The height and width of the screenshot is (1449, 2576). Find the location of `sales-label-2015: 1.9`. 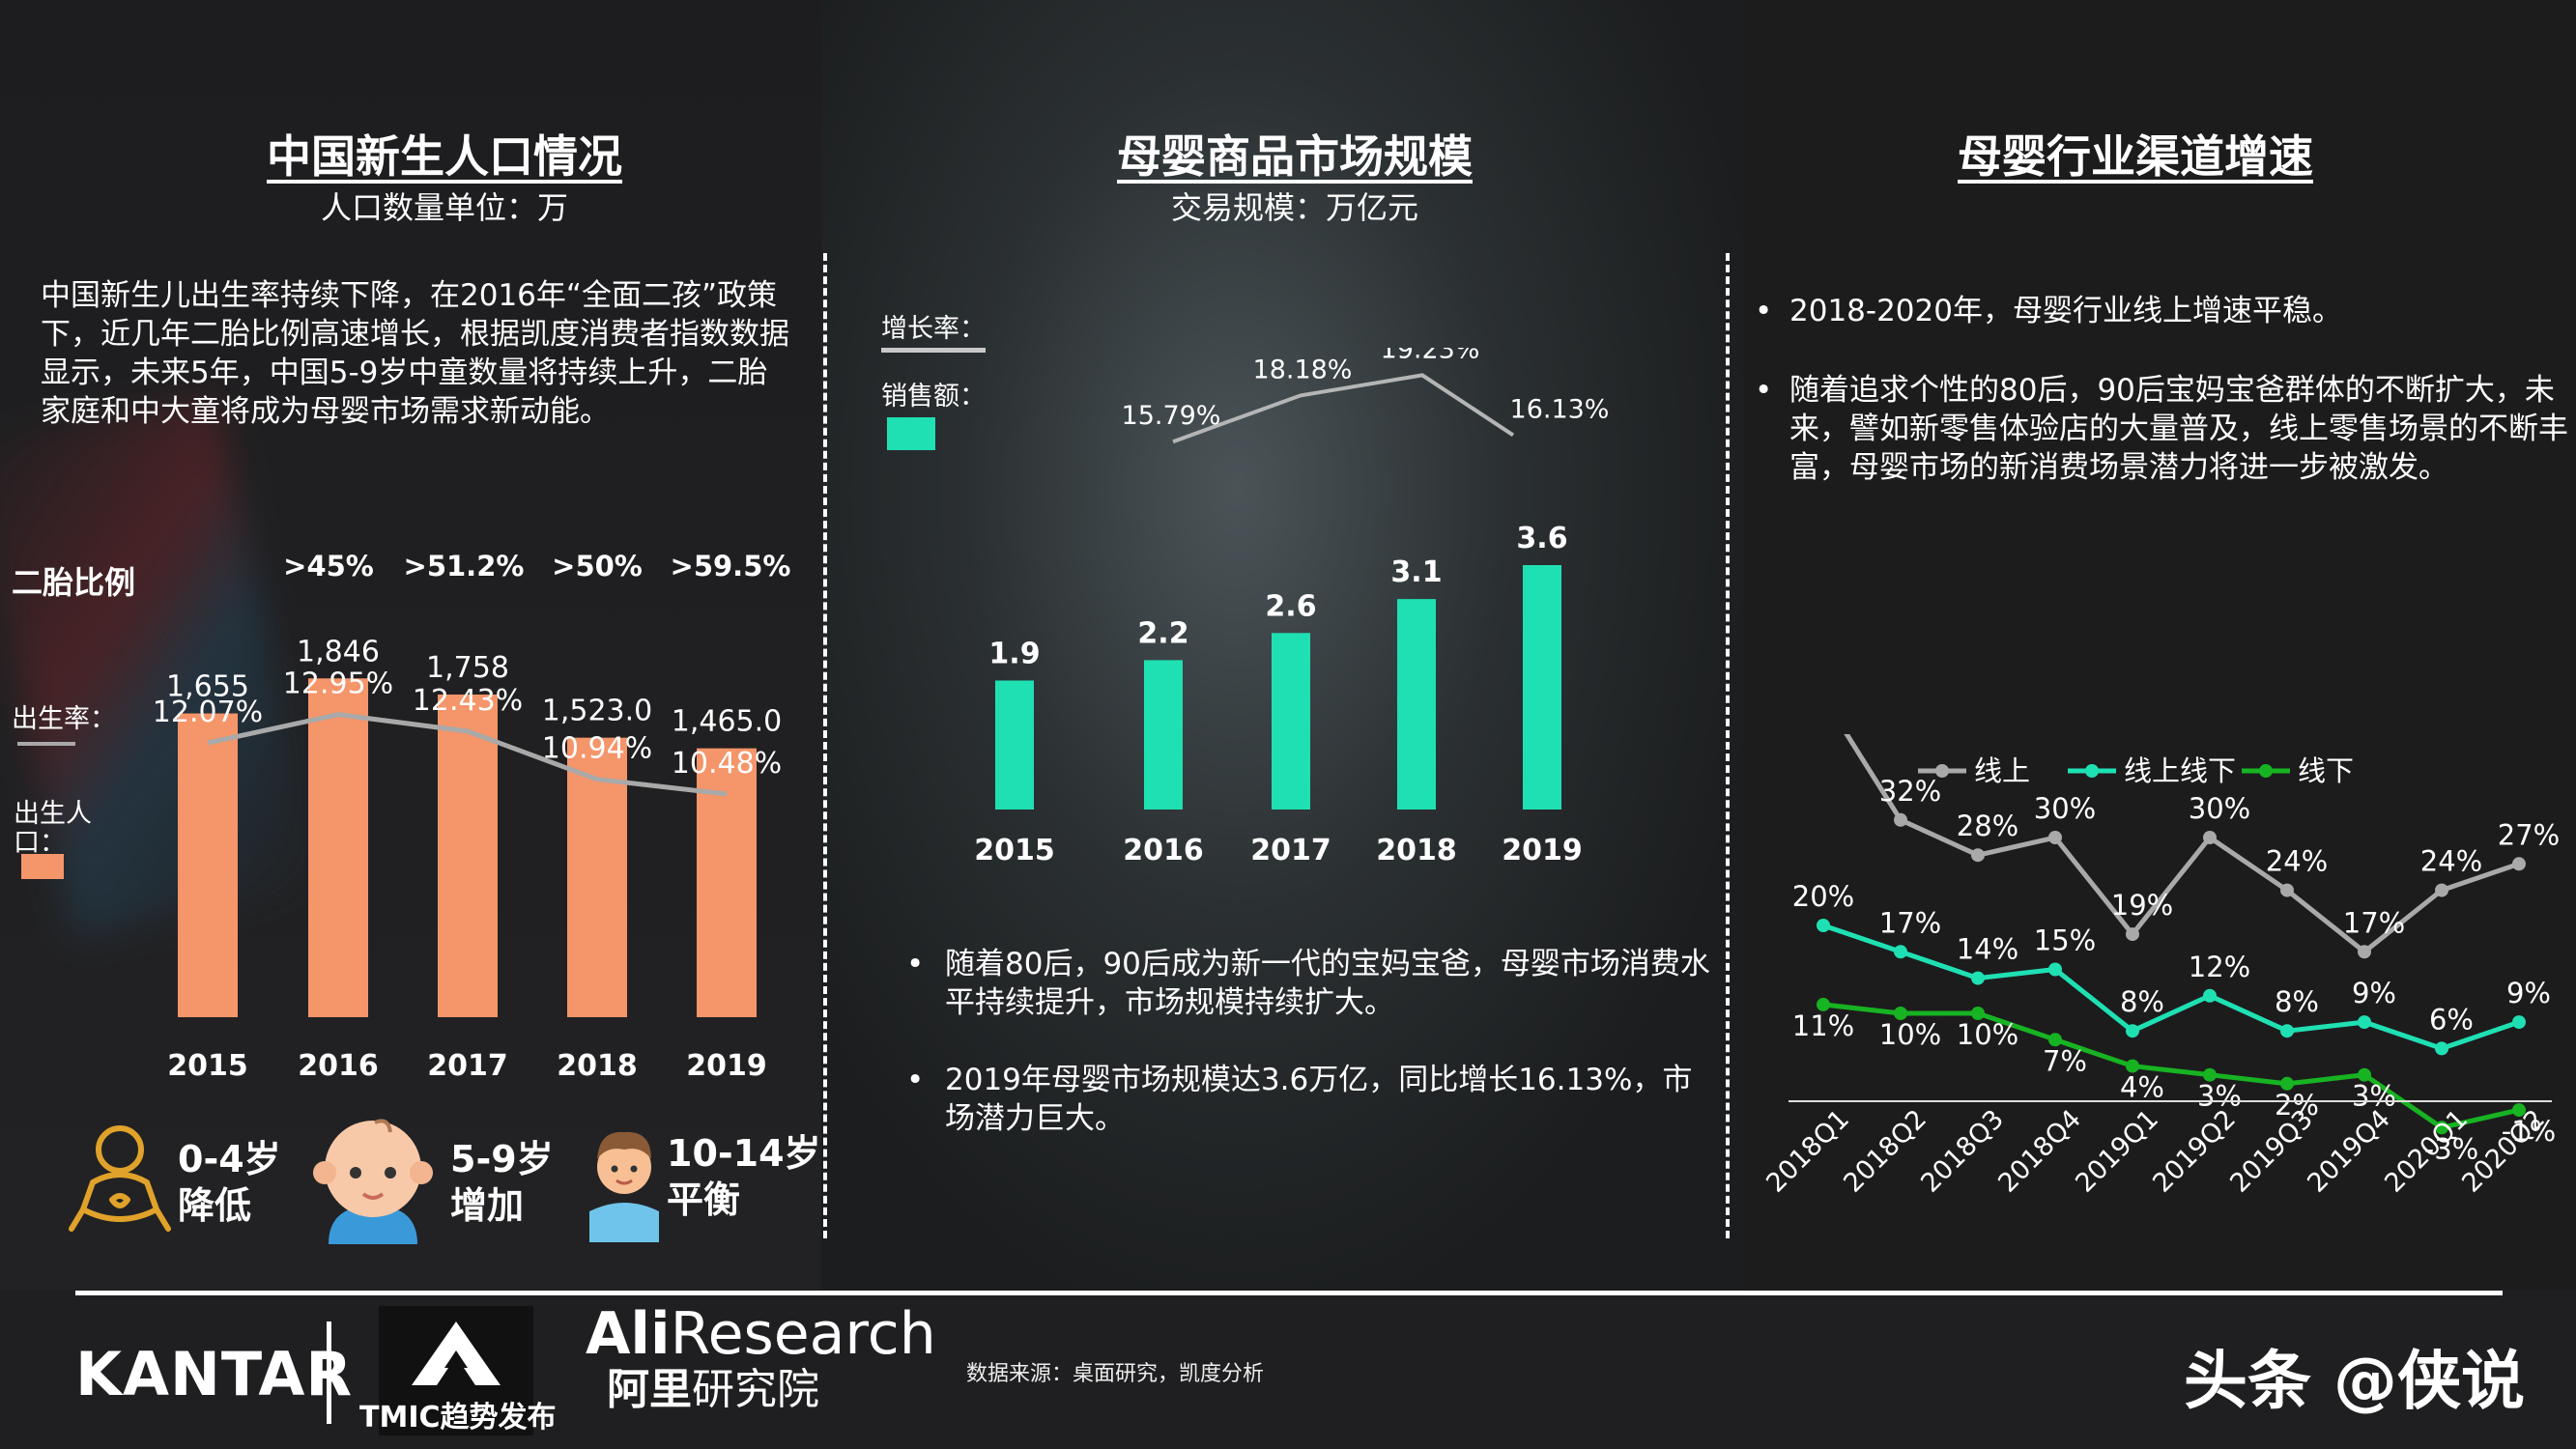

sales-label-2015: 1.9 is located at coordinates (1014, 653).